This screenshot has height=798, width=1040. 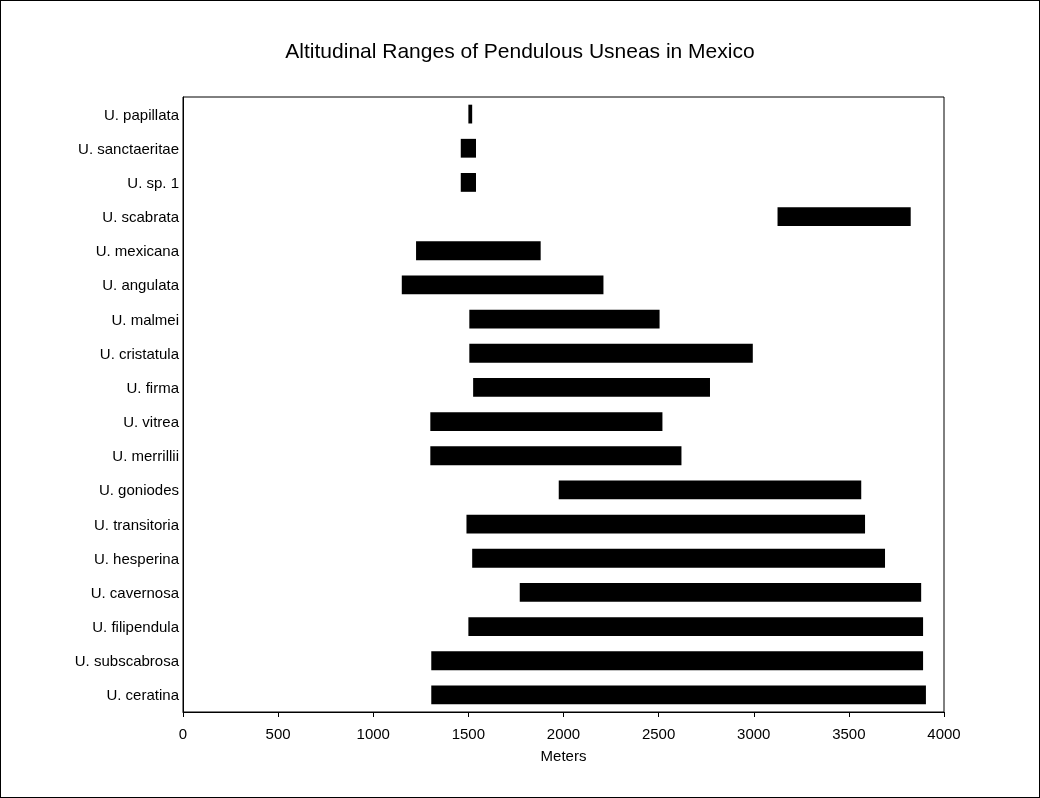 What do you see at coordinates (658, 733) in the screenshot?
I see `x-tick-label: 2500` at bounding box center [658, 733].